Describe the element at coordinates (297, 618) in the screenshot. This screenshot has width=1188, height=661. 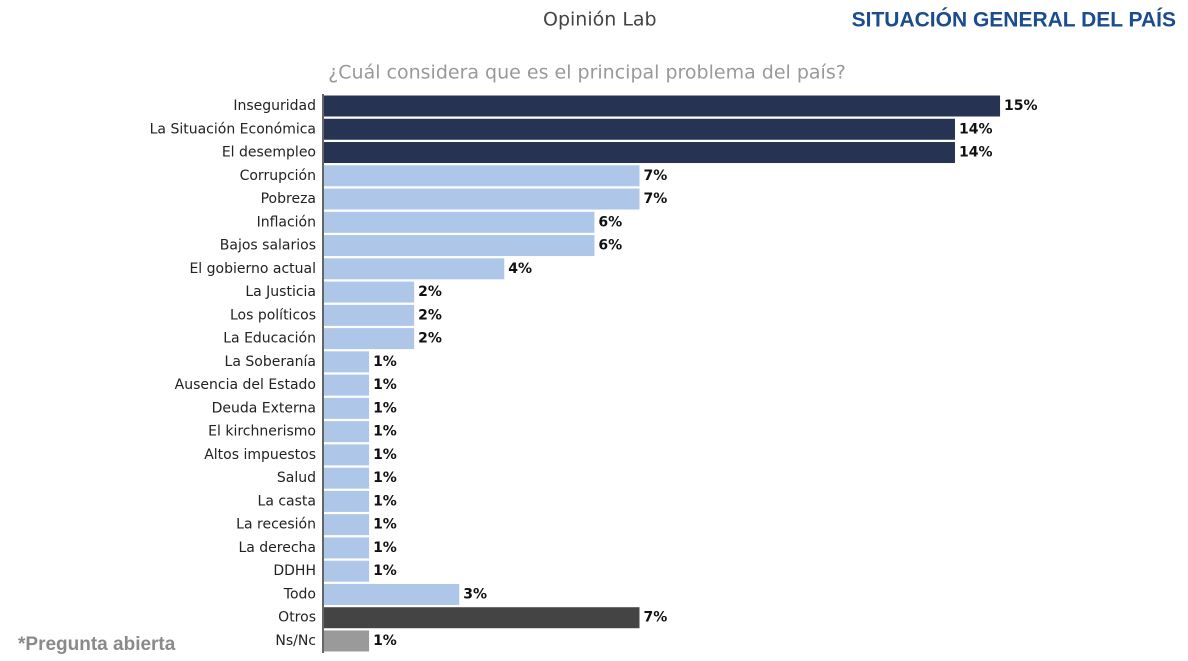
I see `category-label: Otros` at that location.